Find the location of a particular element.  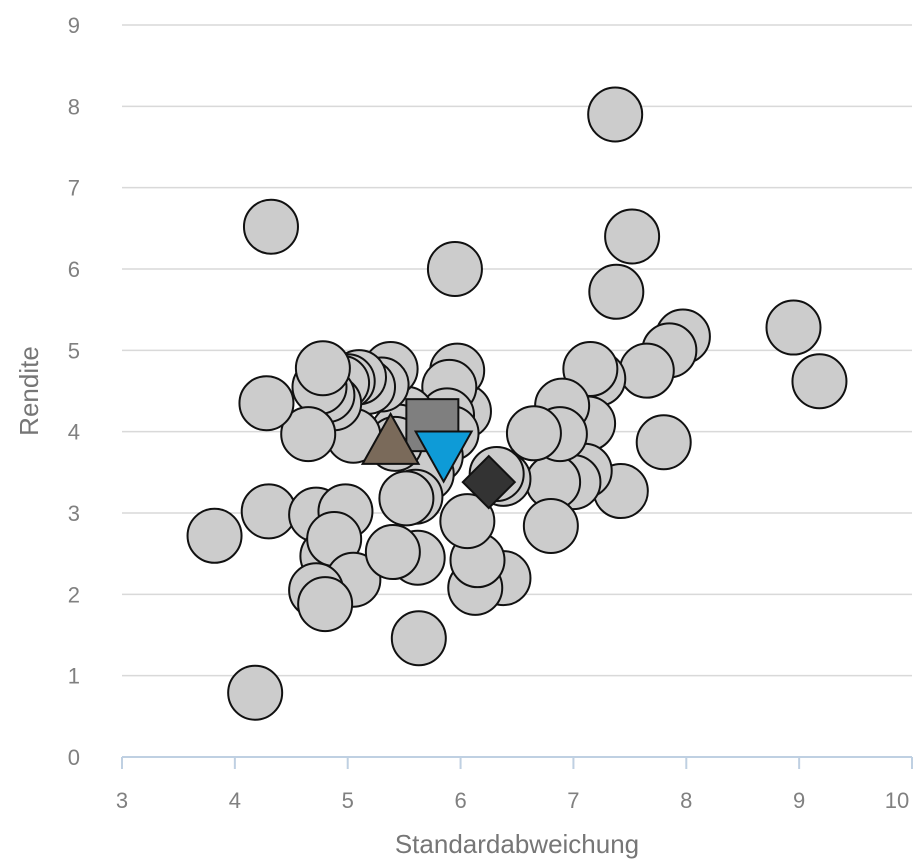

x-tick-label: 6 is located at coordinates (460, 800).